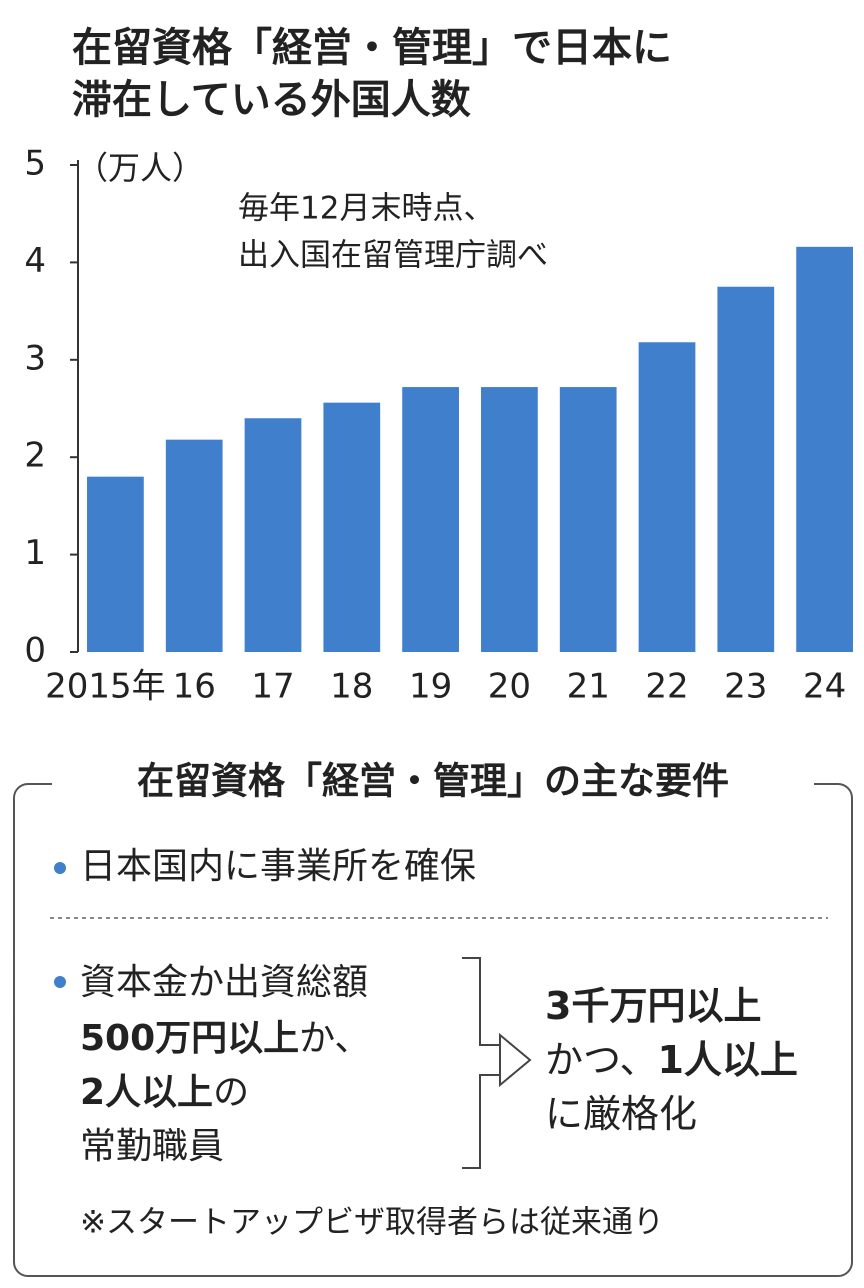  Describe the element at coordinates (35, 358) in the screenshot. I see `y-tick-label: 3` at that location.